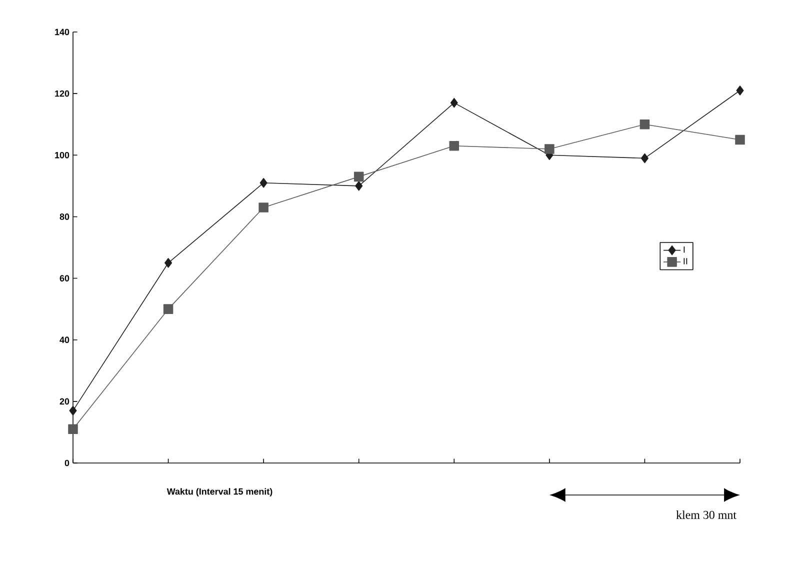 This screenshot has height=586, width=802. What do you see at coordinates (62, 93) in the screenshot?
I see `y-tick-label: 120` at bounding box center [62, 93].